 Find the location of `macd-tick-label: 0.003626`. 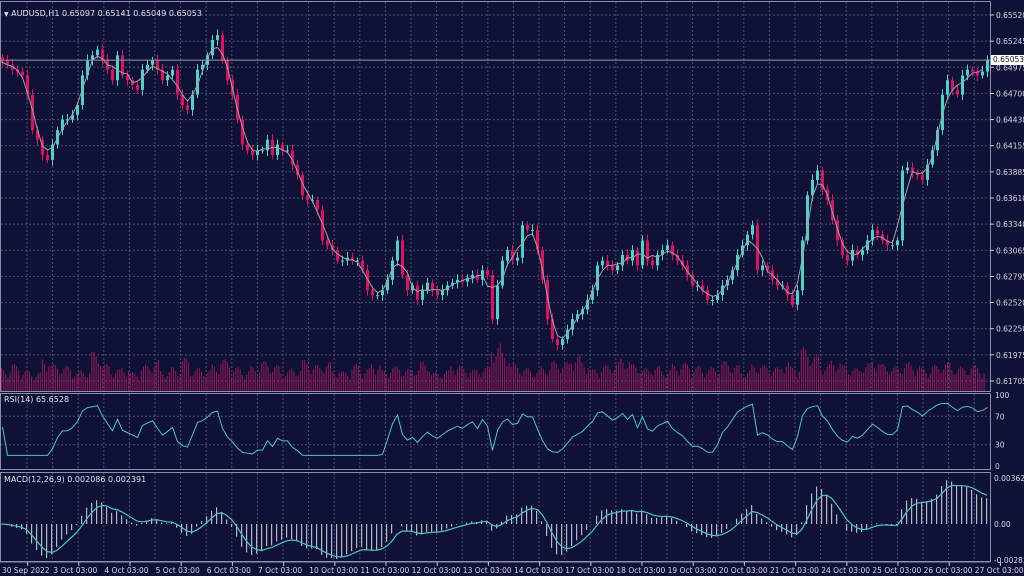

macd-tick-label: 0.003626 is located at coordinates (1009, 478).